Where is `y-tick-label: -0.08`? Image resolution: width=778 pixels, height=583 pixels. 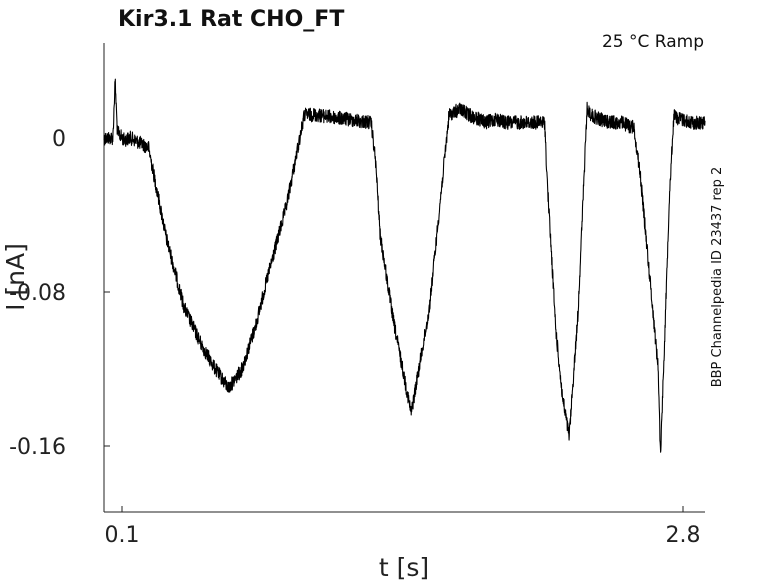 y-tick-label: -0.08 is located at coordinates (37, 293).